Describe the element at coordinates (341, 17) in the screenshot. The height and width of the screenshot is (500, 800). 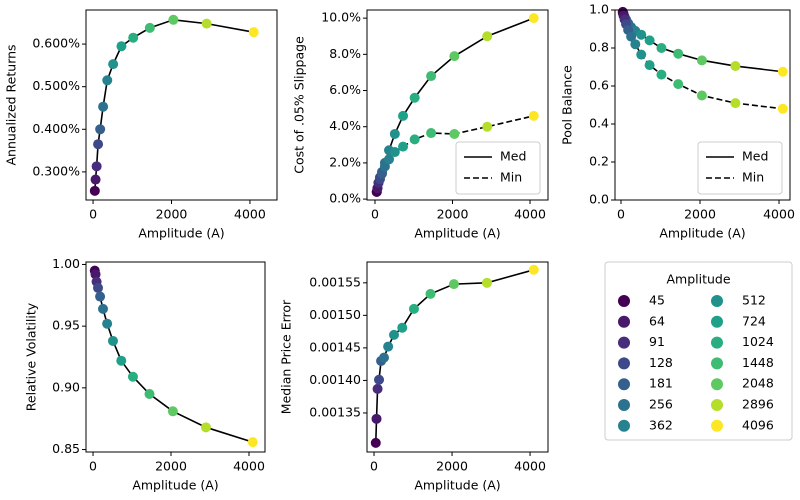
I see `y-tick-label: 10.0%` at that location.